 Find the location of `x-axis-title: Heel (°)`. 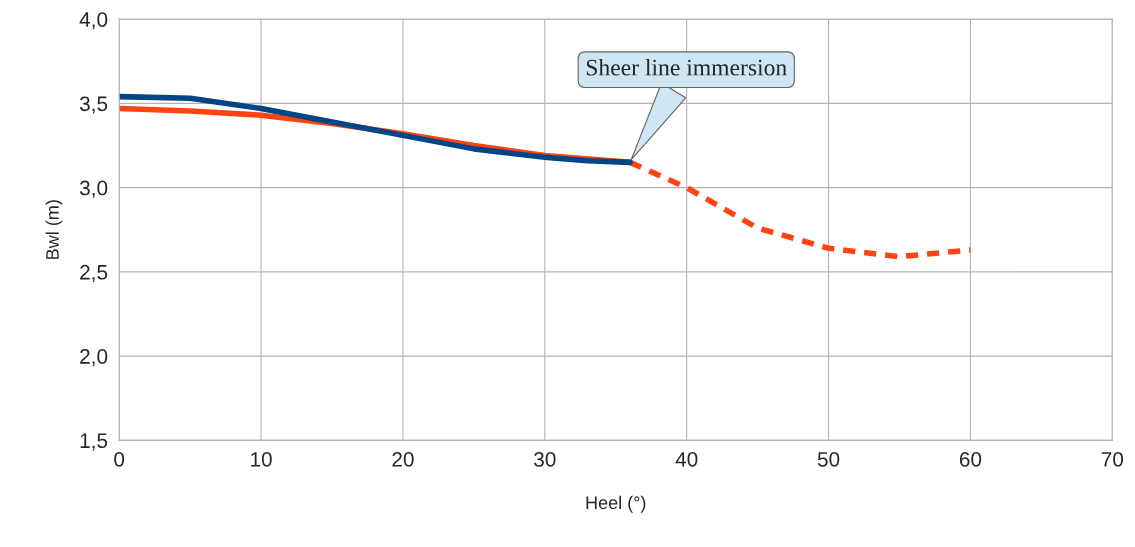

x-axis-title: Heel (°) is located at coordinates (616, 504).